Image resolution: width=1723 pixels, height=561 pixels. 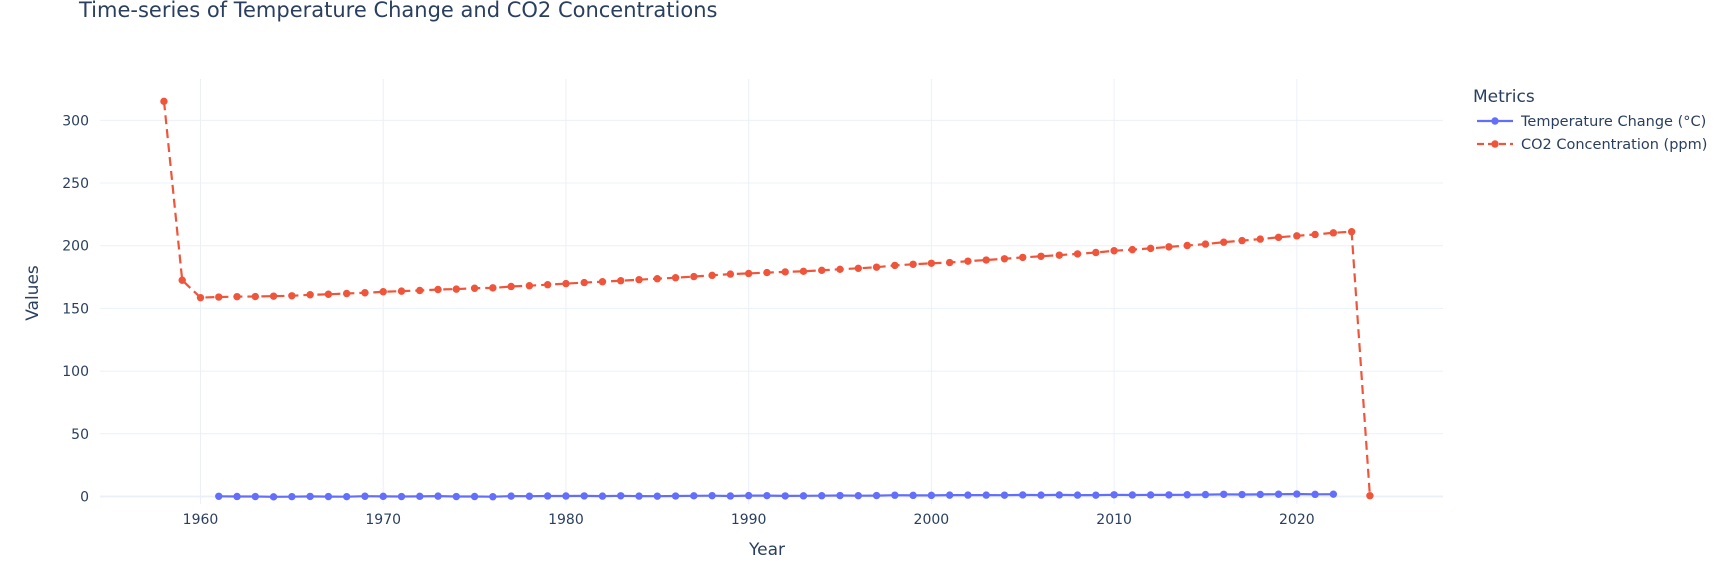 What do you see at coordinates (566, 520) in the screenshot?
I see `x-tick-label: 1980` at bounding box center [566, 520].